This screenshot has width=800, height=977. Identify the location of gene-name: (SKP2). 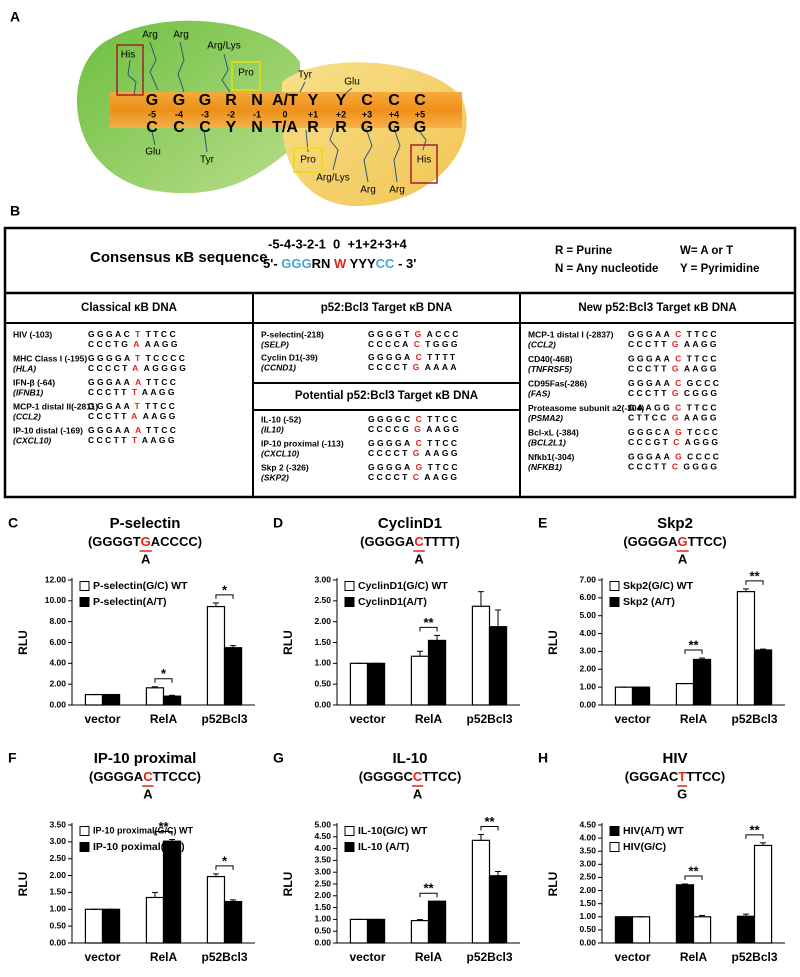
(275, 477).